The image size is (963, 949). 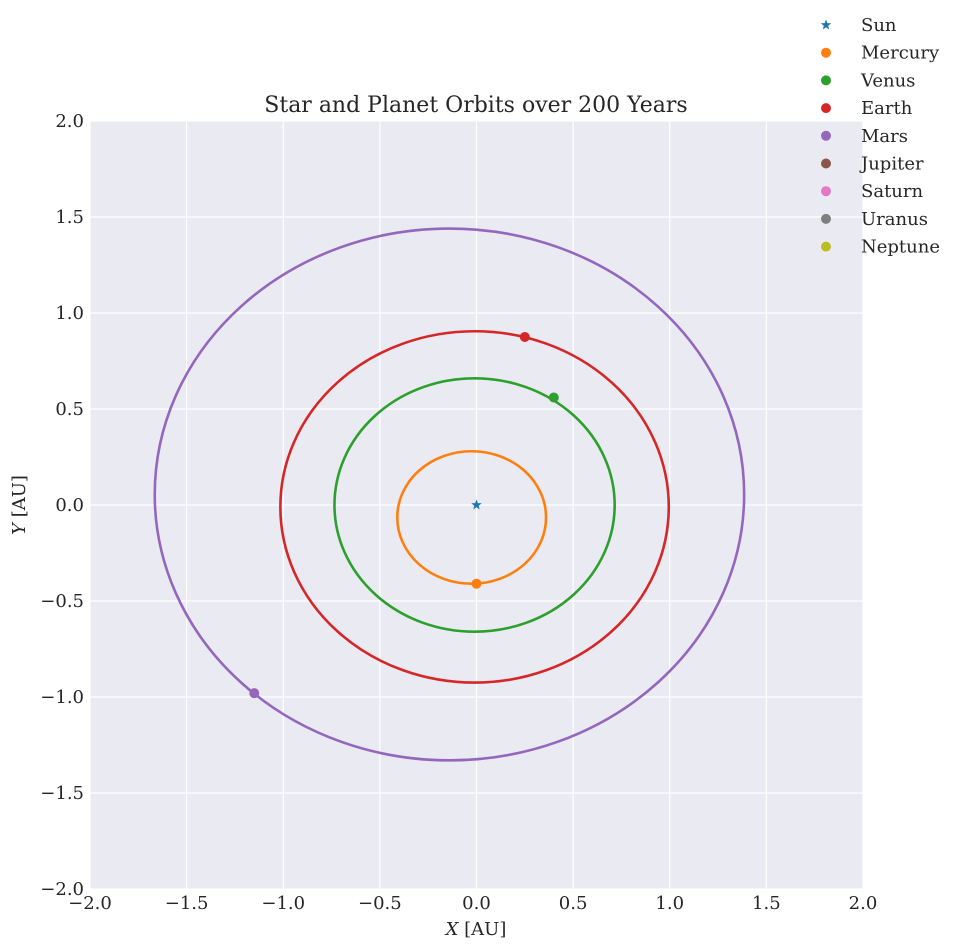 I want to click on legend-neptune-label: Neptune, so click(x=900, y=247).